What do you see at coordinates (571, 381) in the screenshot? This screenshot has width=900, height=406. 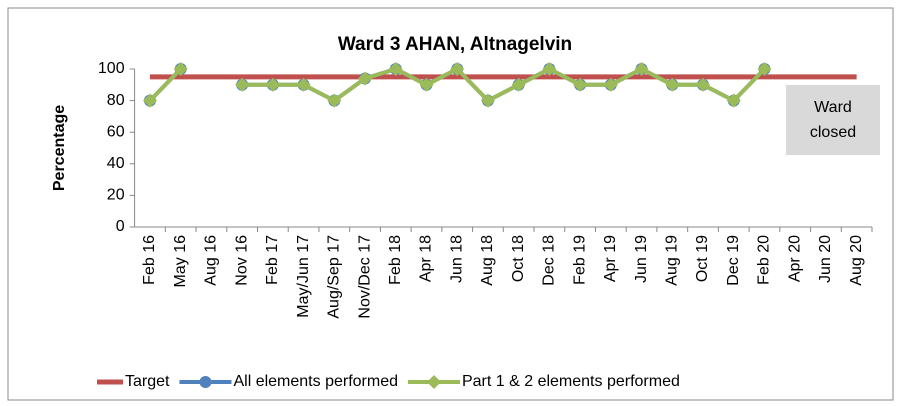 I see `legend-label: Part 1 & 2 elements performed` at bounding box center [571, 381].